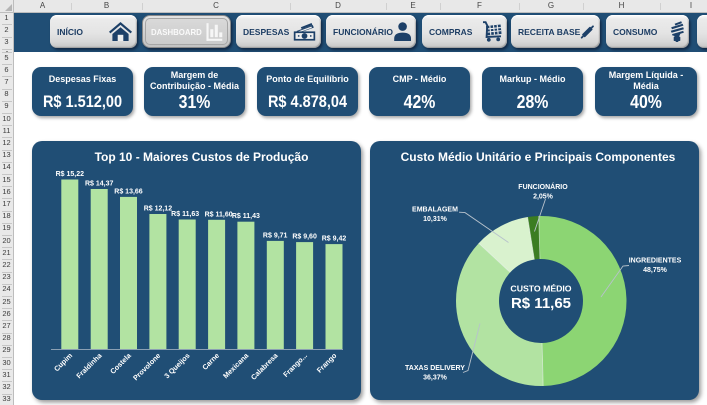 Image resolution: width=707 pixels, height=405 pixels. Describe the element at coordinates (435, 368) in the screenshot. I see `svg-text: TAXAS DELIVERY` at that location.